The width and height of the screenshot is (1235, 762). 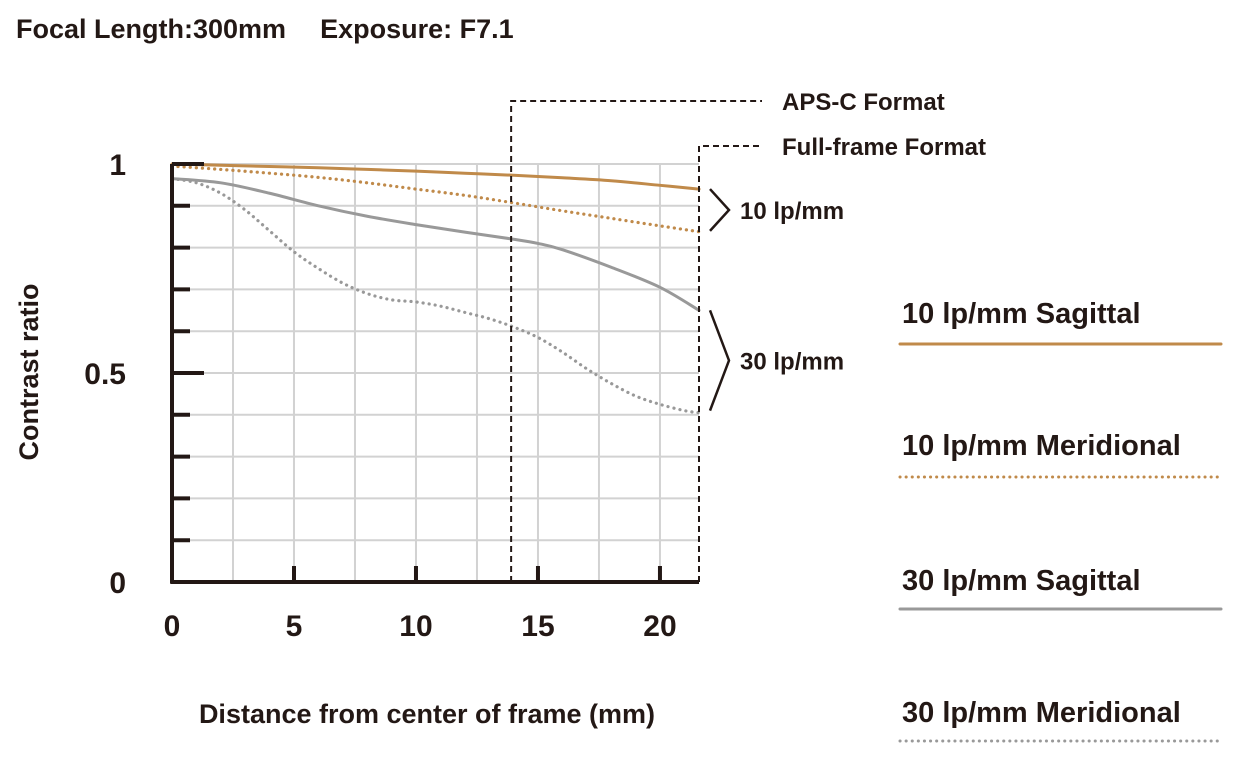 I want to click on x-tick-label: 0, so click(x=172, y=626).